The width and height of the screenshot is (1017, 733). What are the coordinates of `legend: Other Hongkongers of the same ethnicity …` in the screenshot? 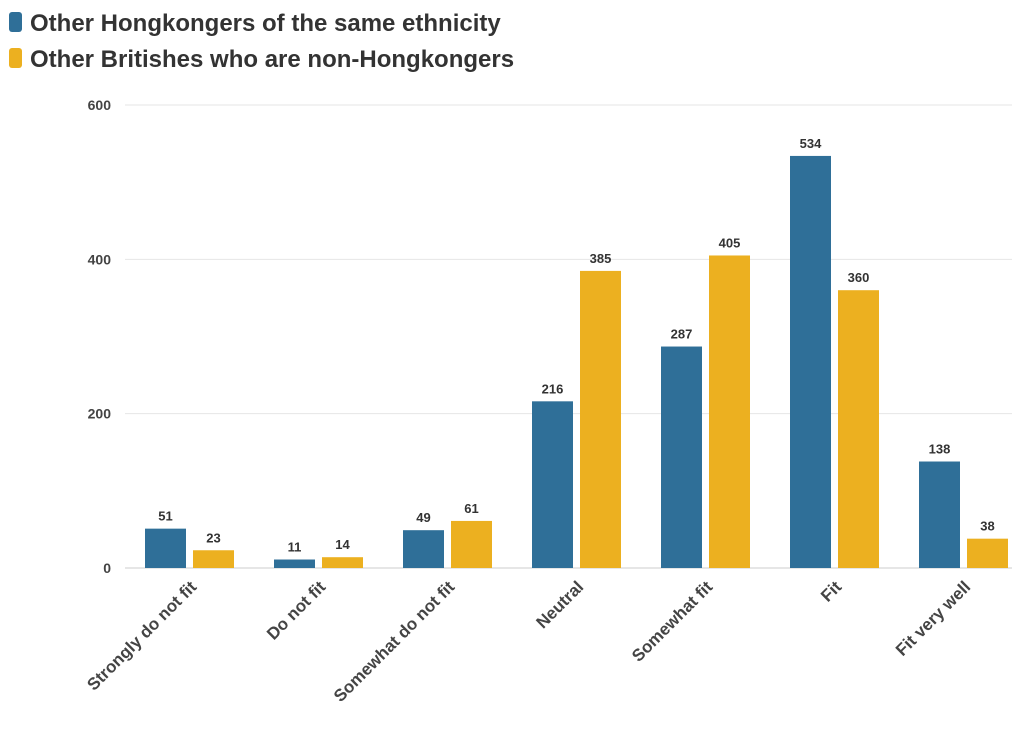 It's located at (261, 41).